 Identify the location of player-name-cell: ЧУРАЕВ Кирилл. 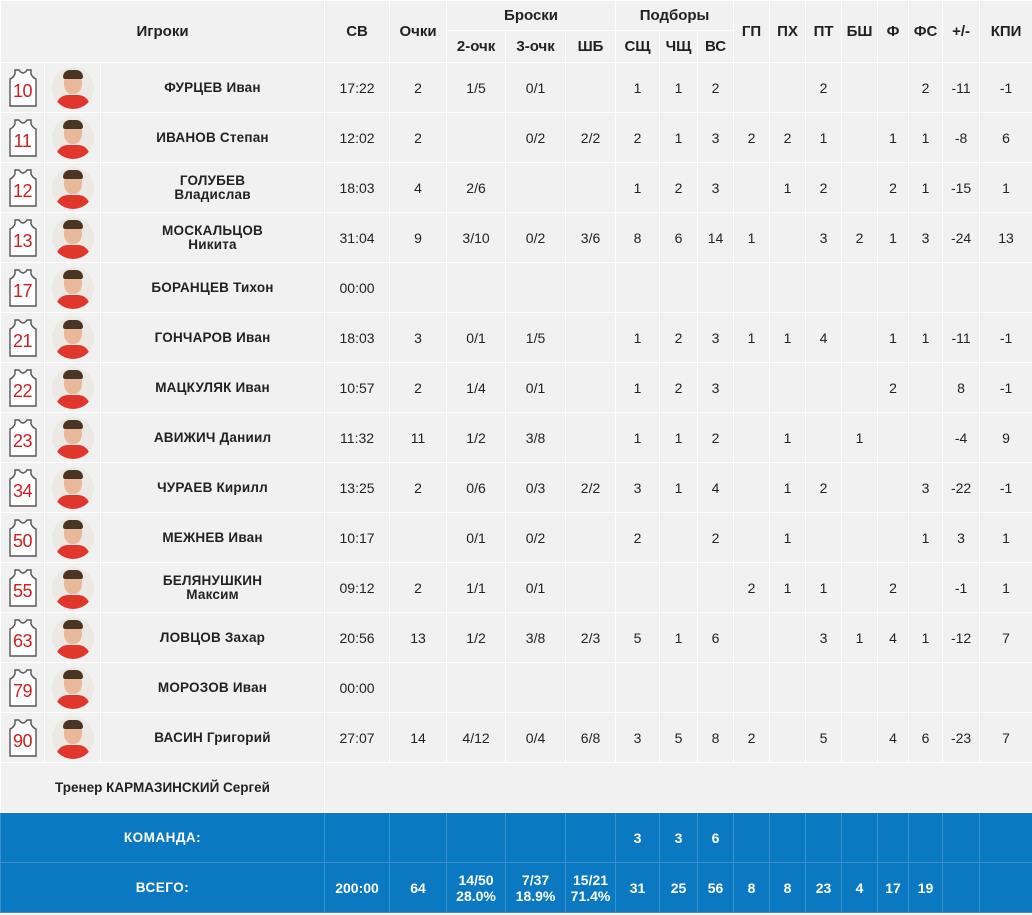
(212, 487).